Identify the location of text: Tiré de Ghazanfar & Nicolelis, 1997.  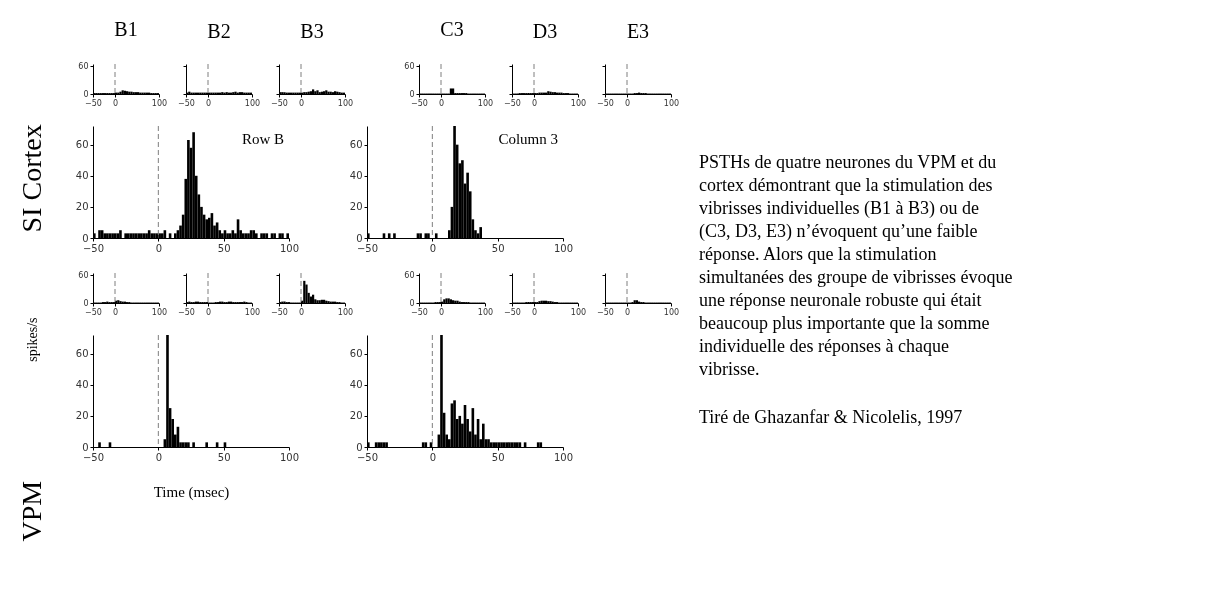
(831, 417).